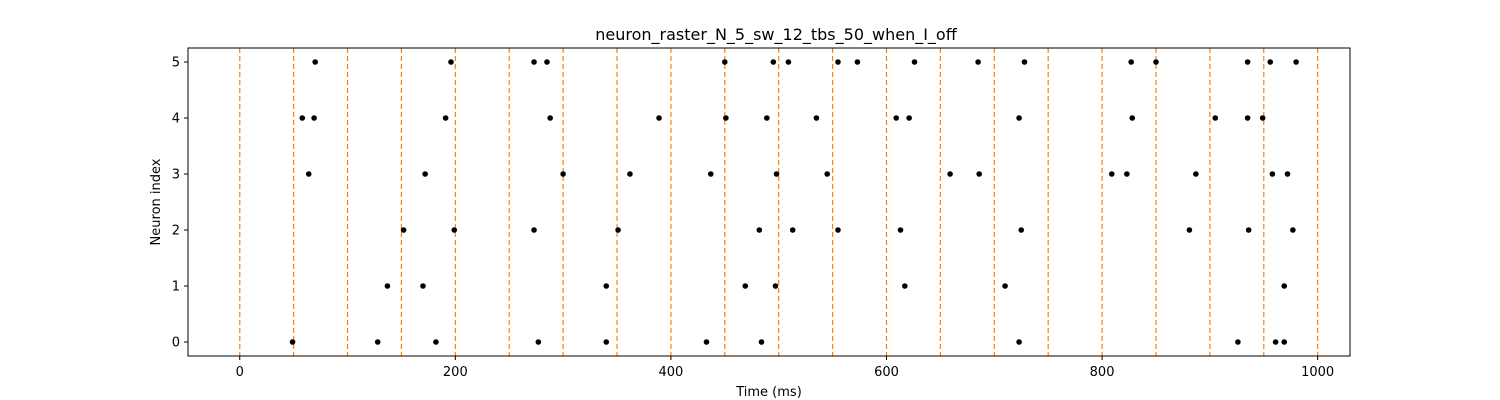  Describe the element at coordinates (176, 175) in the screenshot. I see `y-tick-label: 3` at that location.